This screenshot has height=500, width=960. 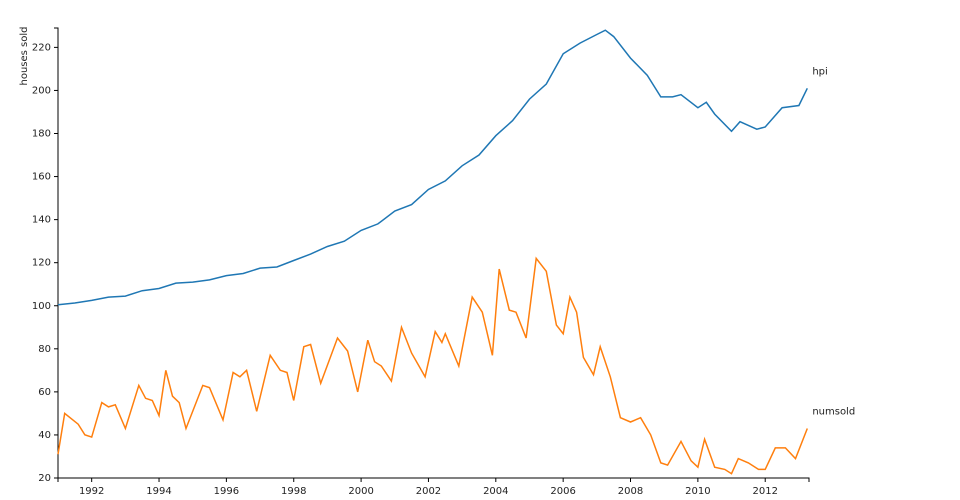 I want to click on y-tick-label: 180, so click(x=41, y=134).